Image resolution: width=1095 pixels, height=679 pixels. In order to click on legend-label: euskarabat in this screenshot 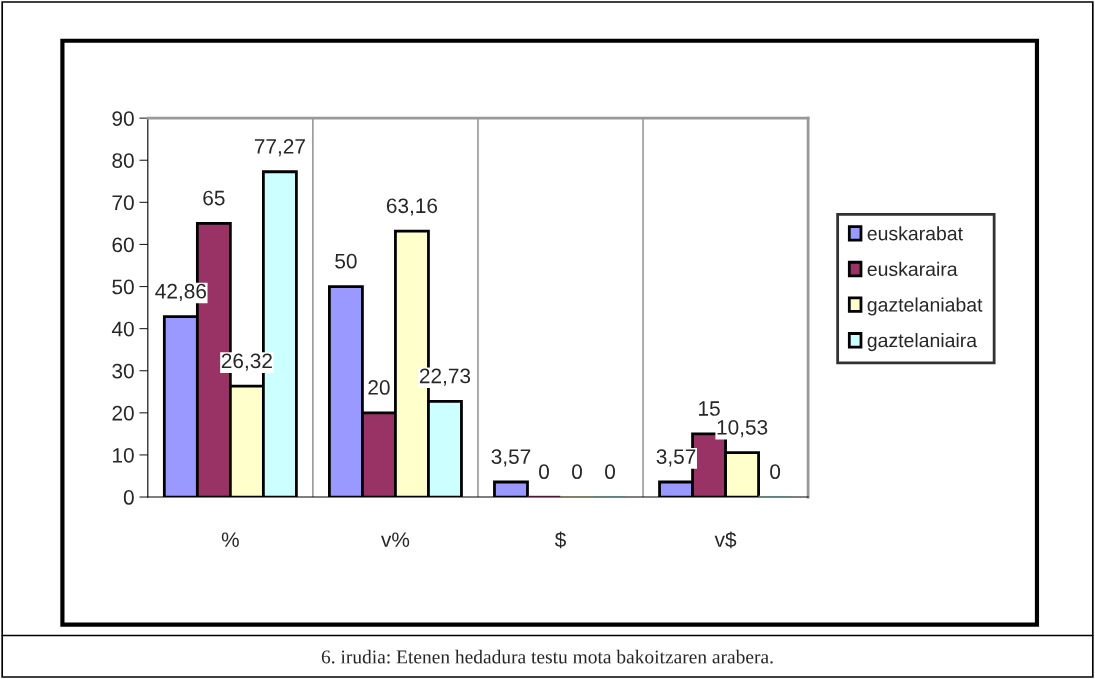, I will do `click(915, 233)`.